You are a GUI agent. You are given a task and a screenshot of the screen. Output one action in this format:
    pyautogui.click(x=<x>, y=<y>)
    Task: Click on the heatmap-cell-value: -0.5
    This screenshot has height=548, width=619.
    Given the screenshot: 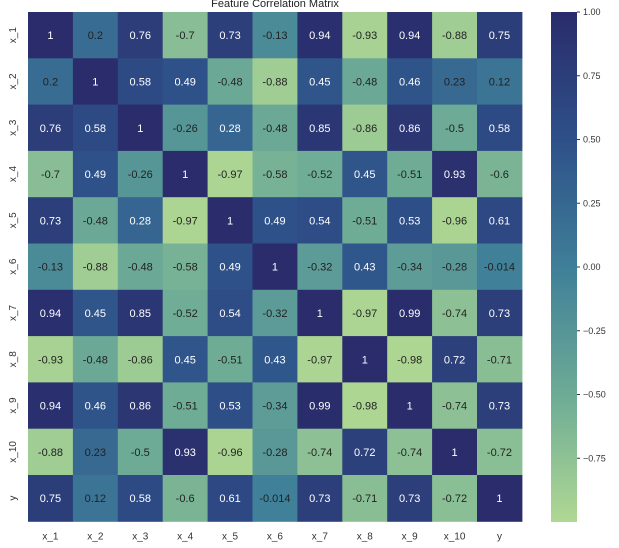 What is the action you would take?
    pyautogui.click(x=140, y=453)
    